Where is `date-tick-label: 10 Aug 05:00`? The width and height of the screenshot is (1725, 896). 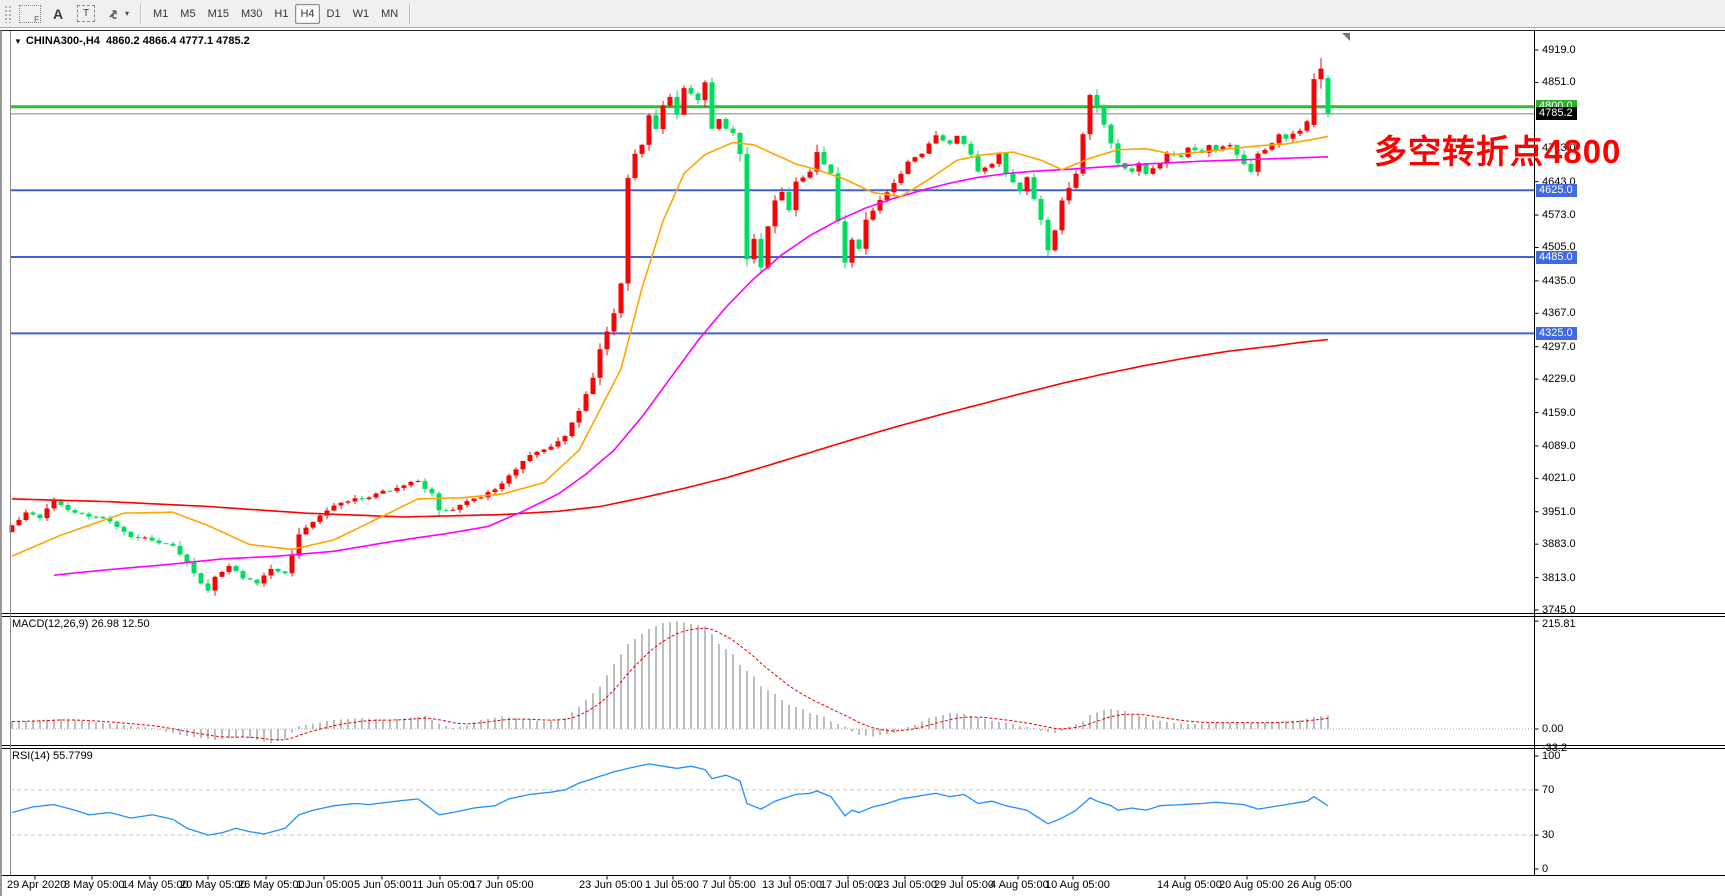 date-tick-label: 10 Aug 05:00 is located at coordinates (1077, 885).